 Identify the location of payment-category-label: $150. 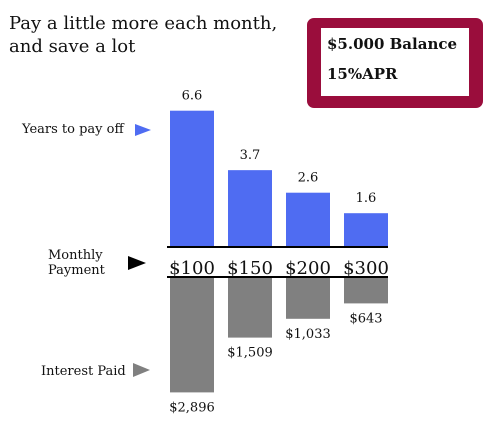
(250, 268).